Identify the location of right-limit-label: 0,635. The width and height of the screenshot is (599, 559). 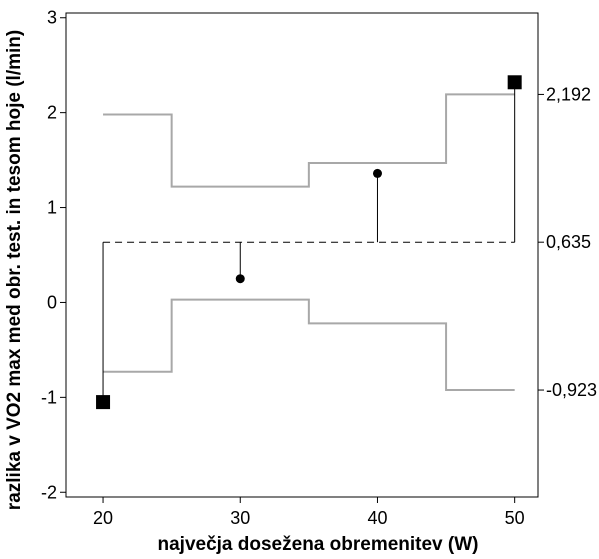
(568, 242).